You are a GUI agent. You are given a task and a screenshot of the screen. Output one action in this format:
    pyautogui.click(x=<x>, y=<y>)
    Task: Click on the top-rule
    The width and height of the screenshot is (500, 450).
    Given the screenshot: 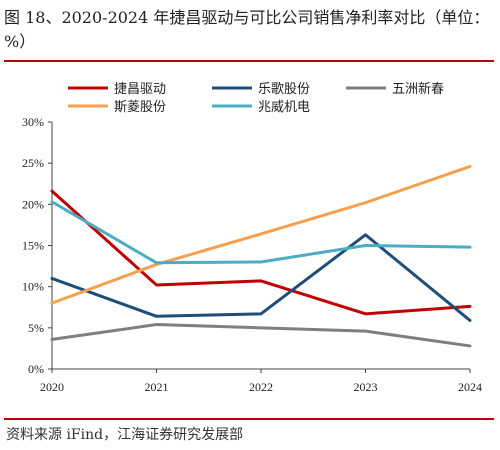 What is the action you would take?
    pyautogui.click(x=249, y=61)
    